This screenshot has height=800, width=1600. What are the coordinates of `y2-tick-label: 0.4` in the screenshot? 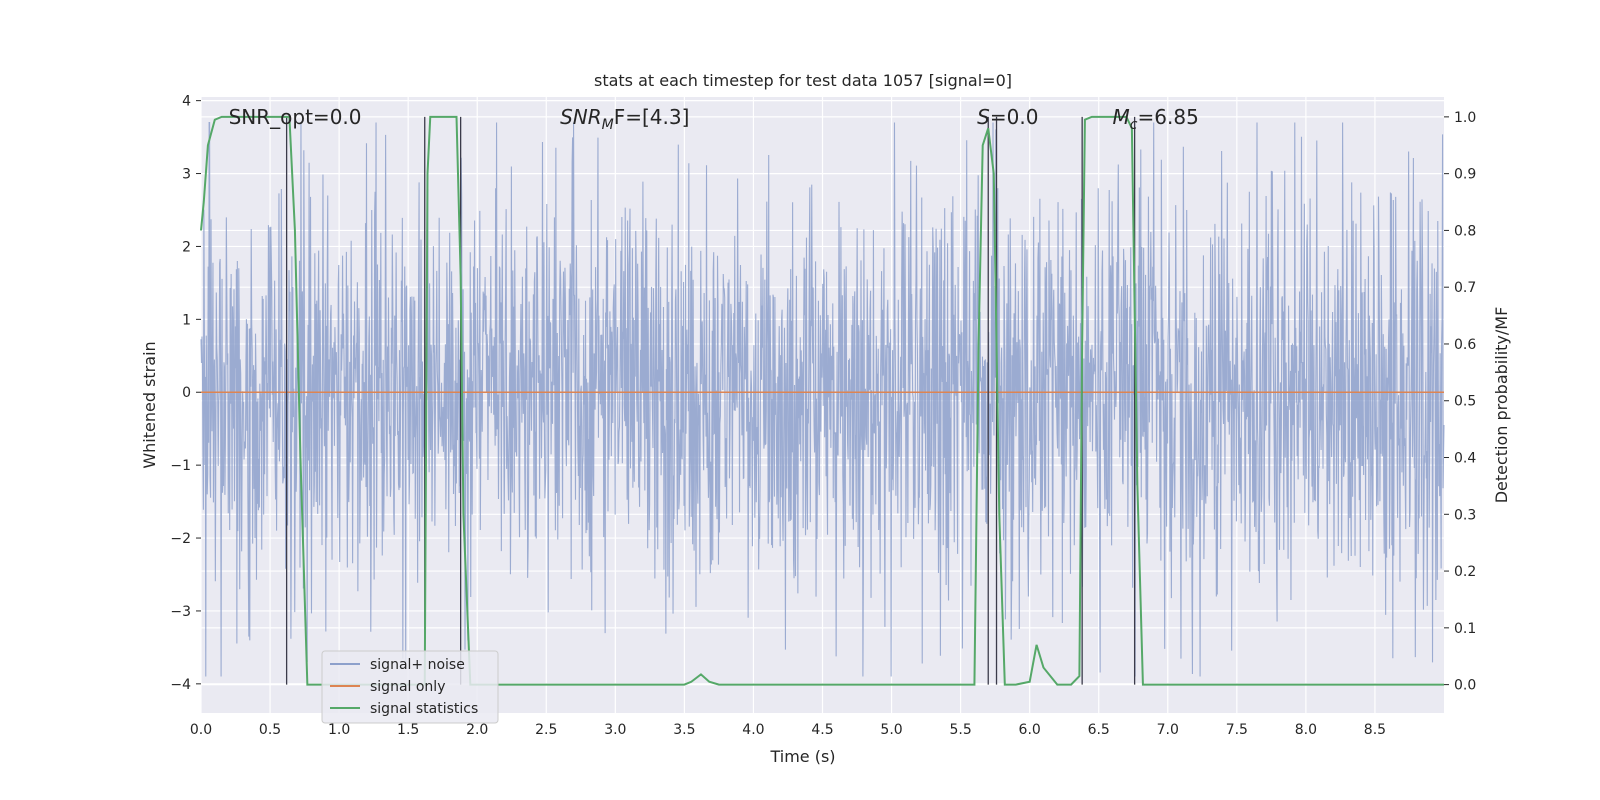 It's located at (1465, 459).